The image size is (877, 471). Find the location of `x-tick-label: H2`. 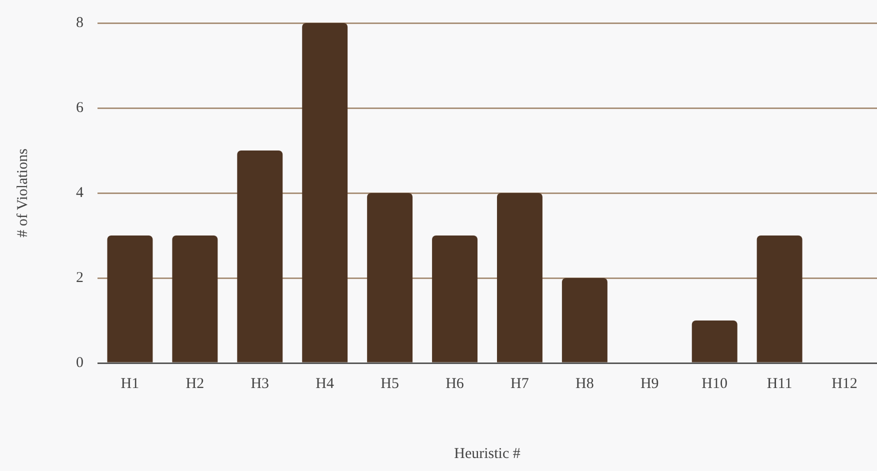

x-tick-label: H2 is located at coordinates (195, 384).